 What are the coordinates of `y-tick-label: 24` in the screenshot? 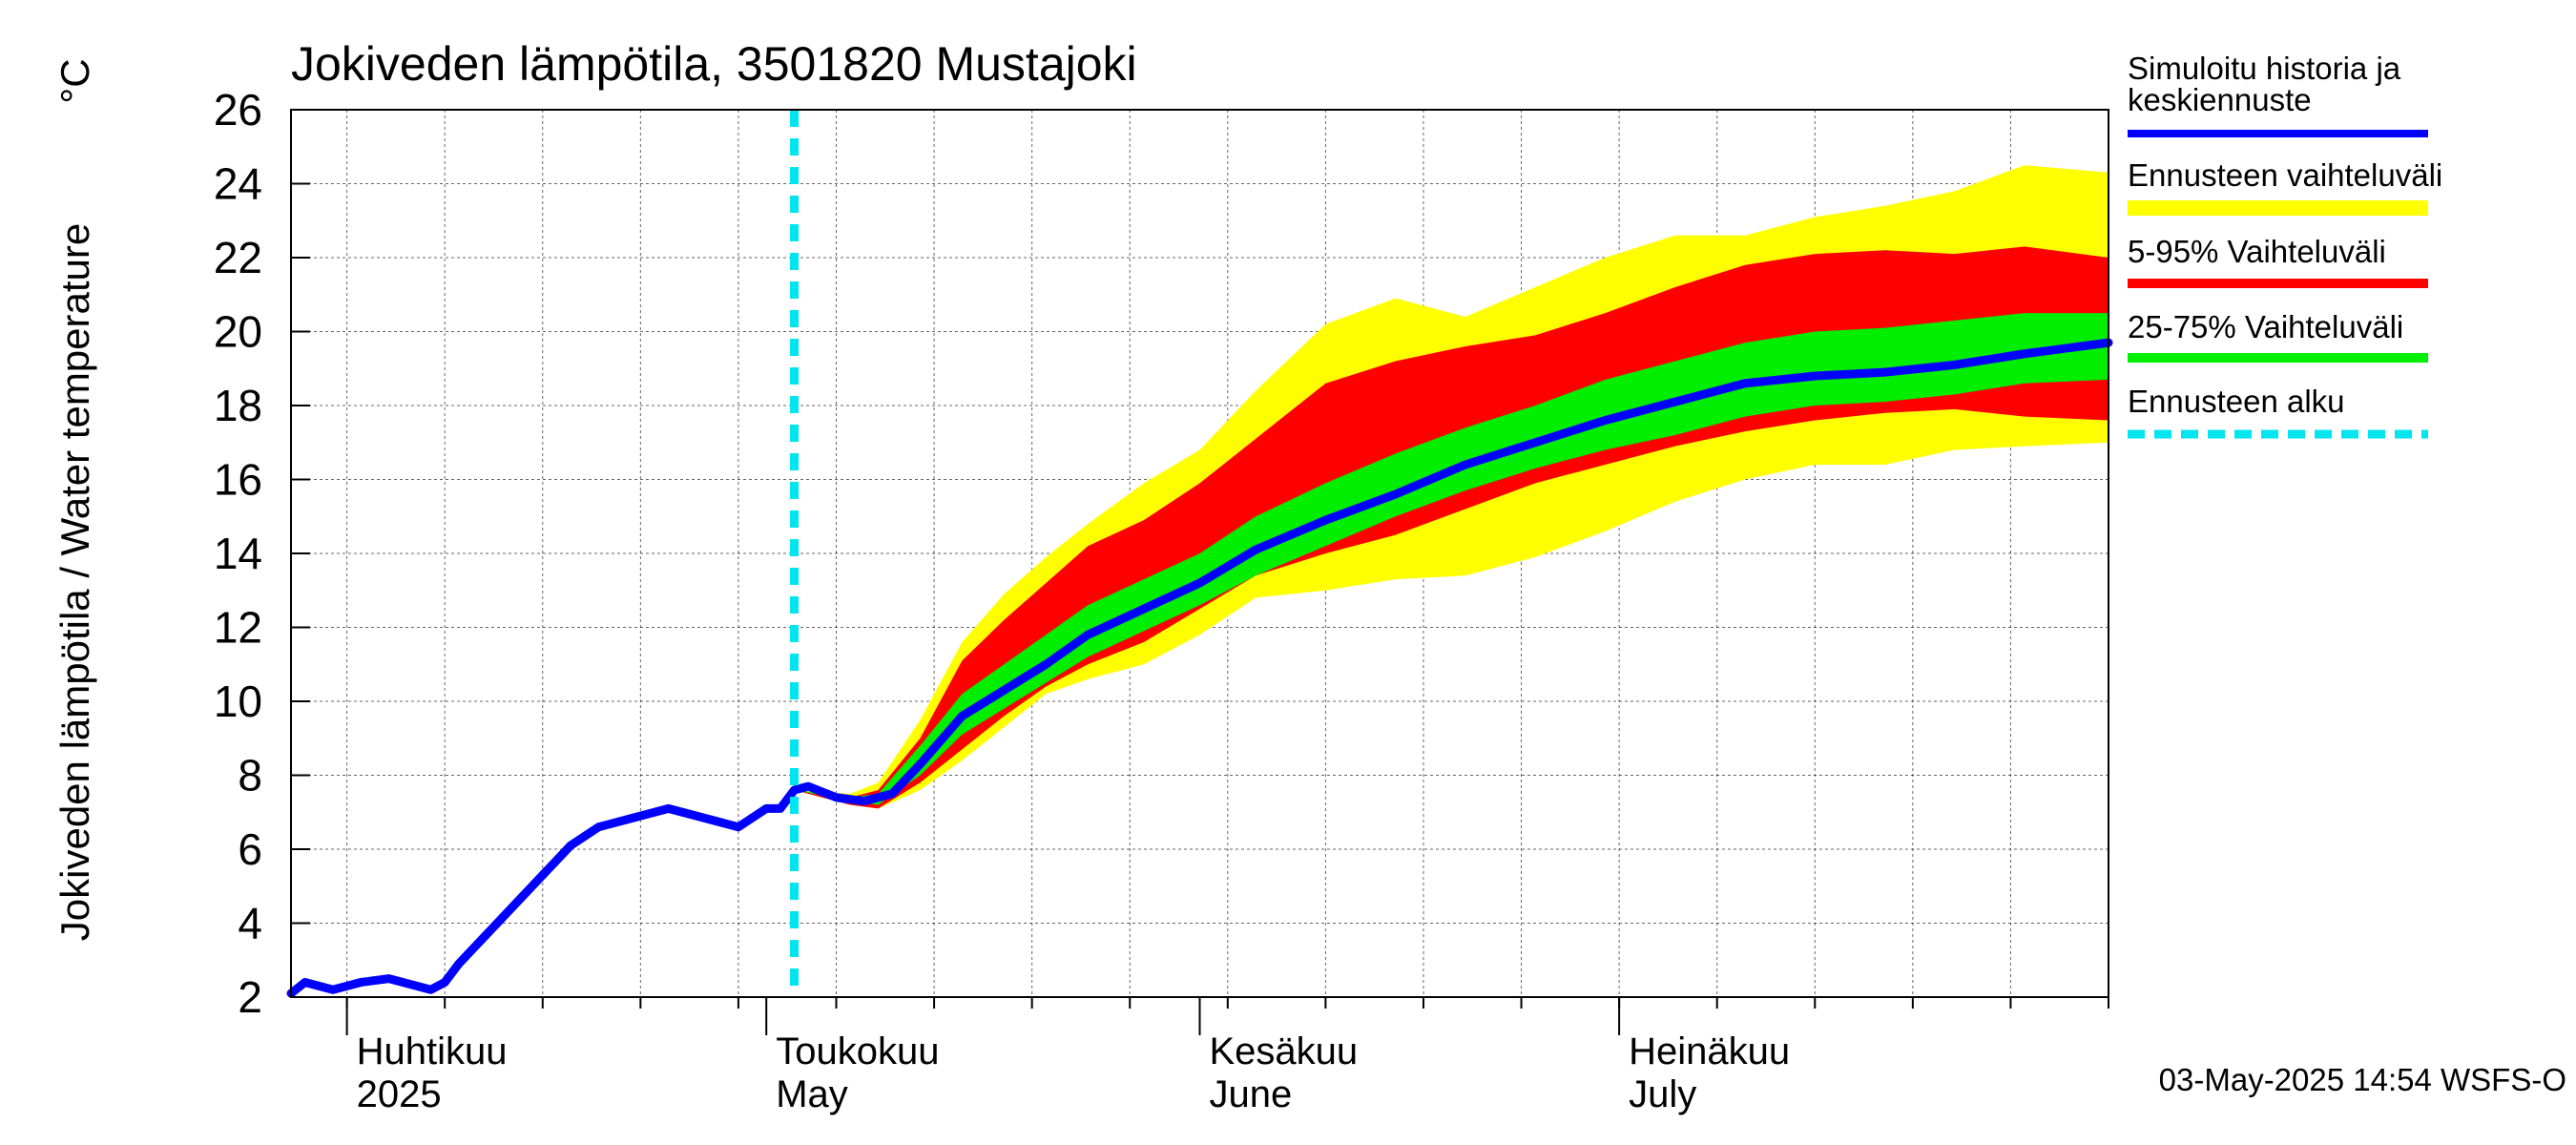 It's located at (238, 184).